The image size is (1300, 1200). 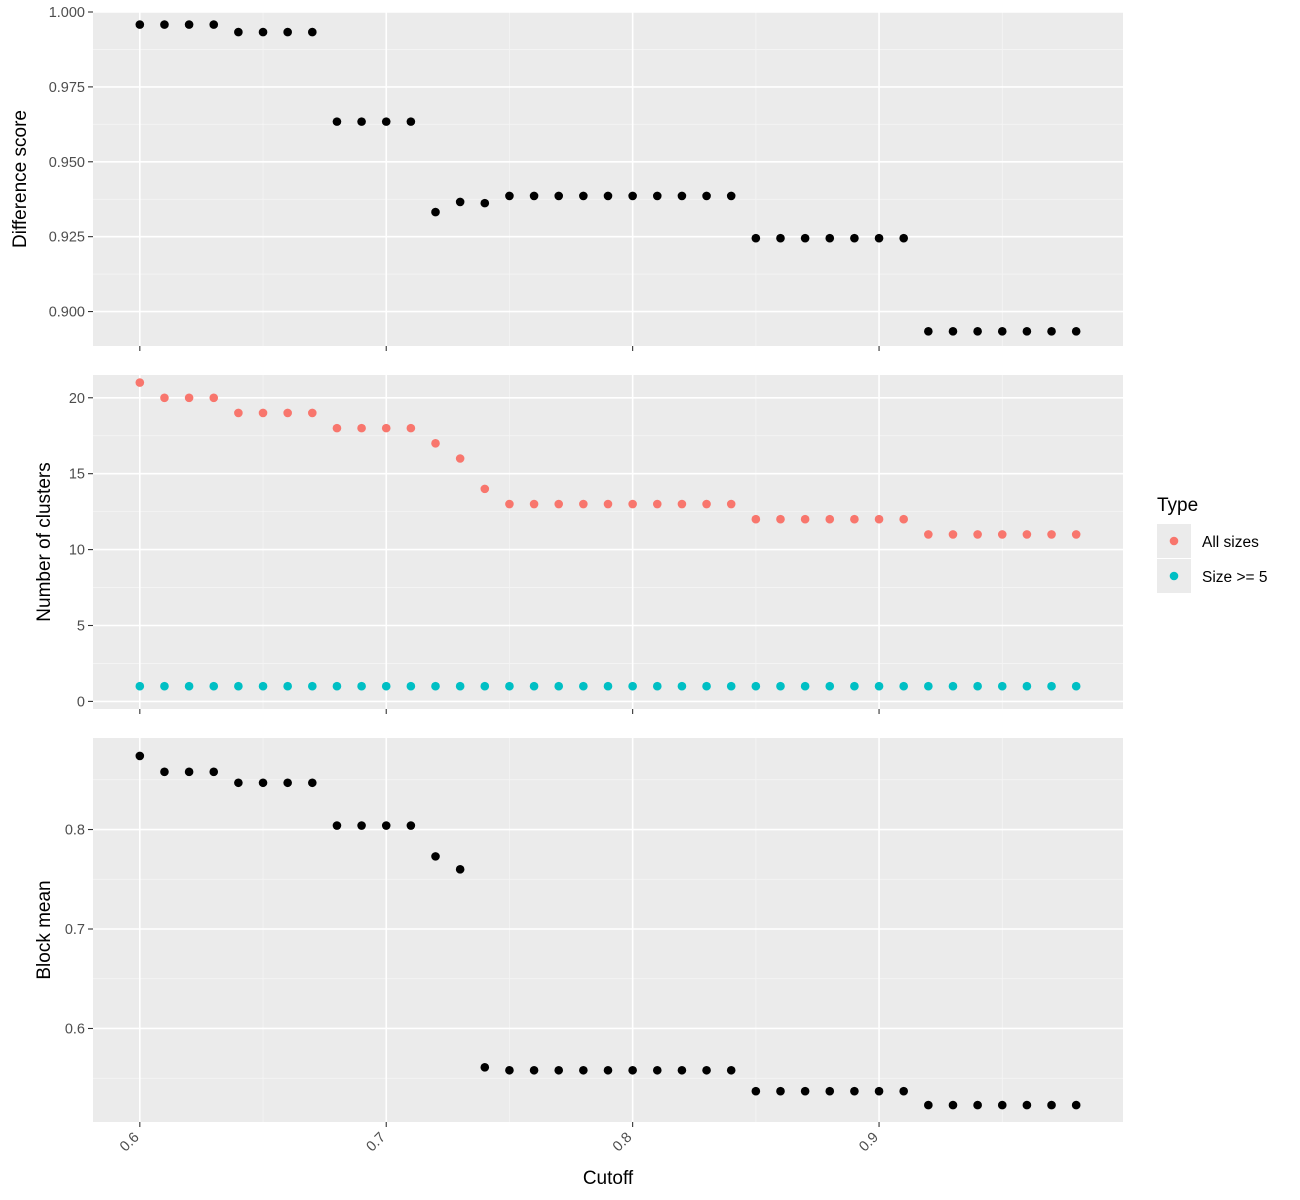 What do you see at coordinates (1174, 576) in the screenshot?
I see `legend-marker` at bounding box center [1174, 576].